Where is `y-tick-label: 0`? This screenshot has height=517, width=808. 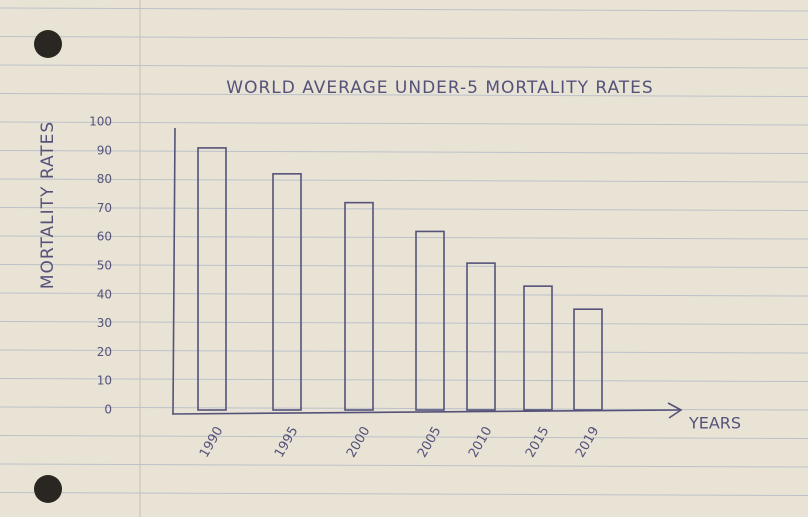
y-tick-label: 0 is located at coordinates (108, 410).